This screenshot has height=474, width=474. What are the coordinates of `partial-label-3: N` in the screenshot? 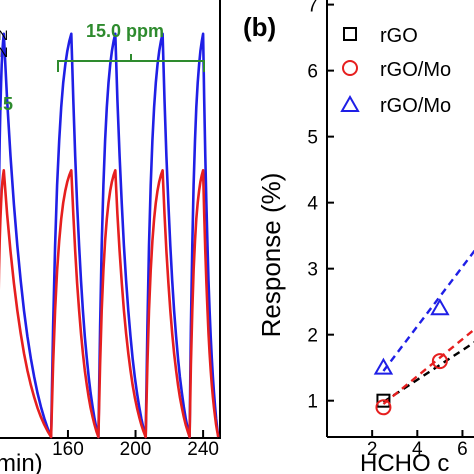 It's located at (4, 52).